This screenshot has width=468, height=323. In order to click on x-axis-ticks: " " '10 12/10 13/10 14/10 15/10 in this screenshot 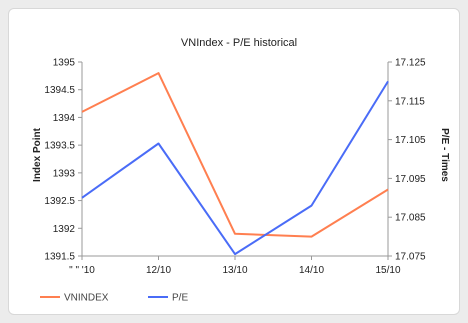, I will do `click(235, 266)`.